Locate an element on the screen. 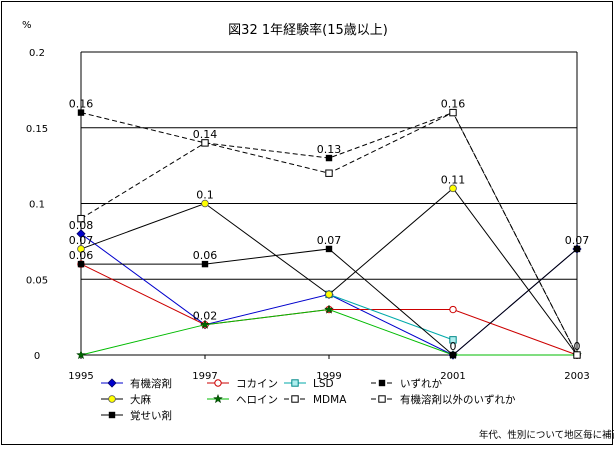 This screenshot has width=616, height=450. legend-item: MDMA is located at coordinates (315, 400).